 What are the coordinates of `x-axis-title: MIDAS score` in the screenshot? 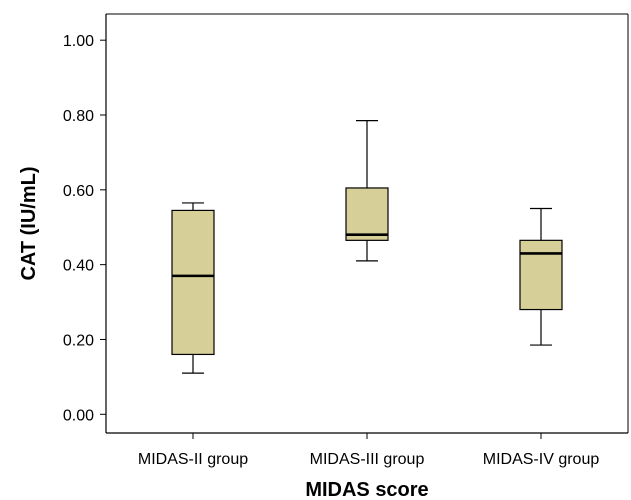 It's located at (366, 489).